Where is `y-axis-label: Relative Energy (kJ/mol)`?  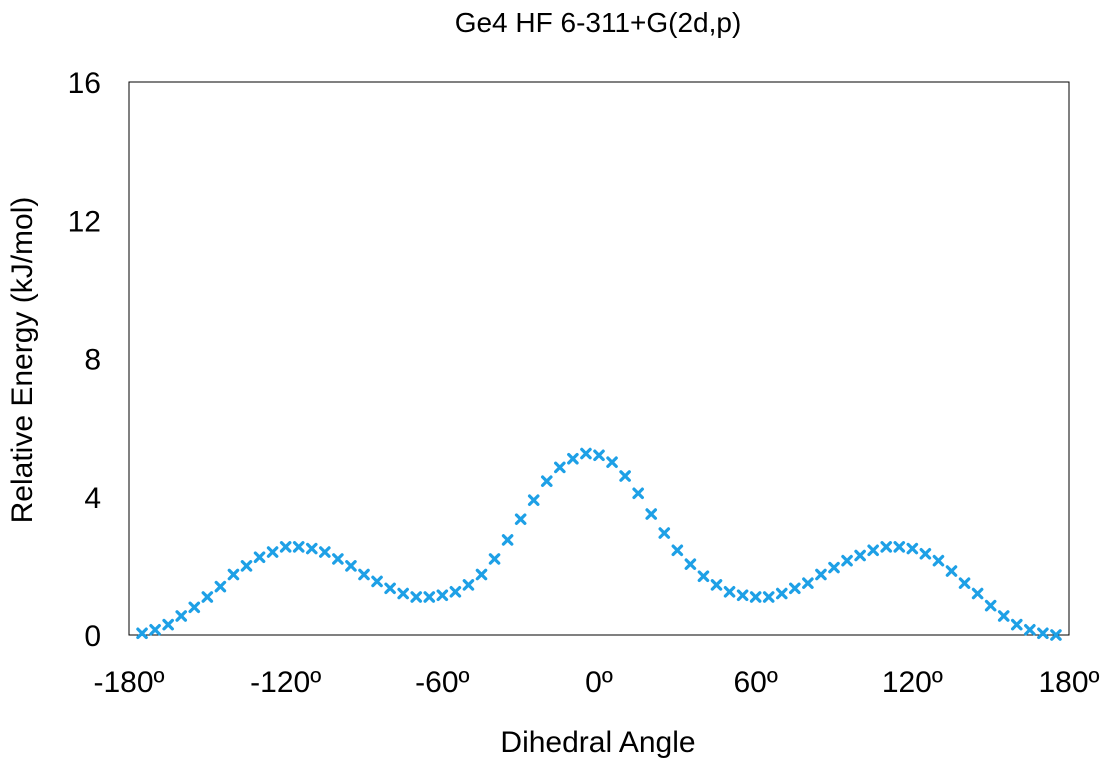
y-axis-label: Relative Energy (kJ/mol) is located at coordinates (22, 360).